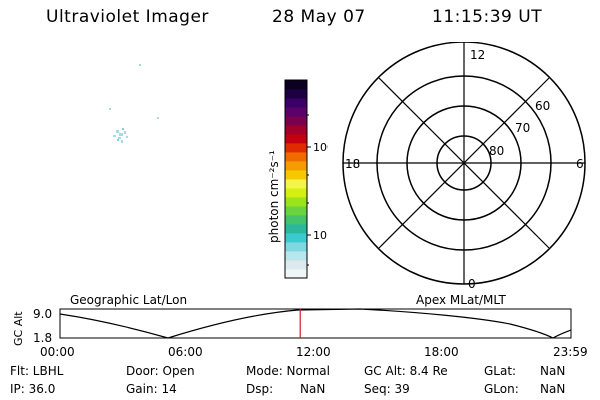 The width and height of the screenshot is (600, 400). What do you see at coordinates (288, 371) in the screenshot?
I see `mode-info: Mode: Normal` at bounding box center [288, 371].